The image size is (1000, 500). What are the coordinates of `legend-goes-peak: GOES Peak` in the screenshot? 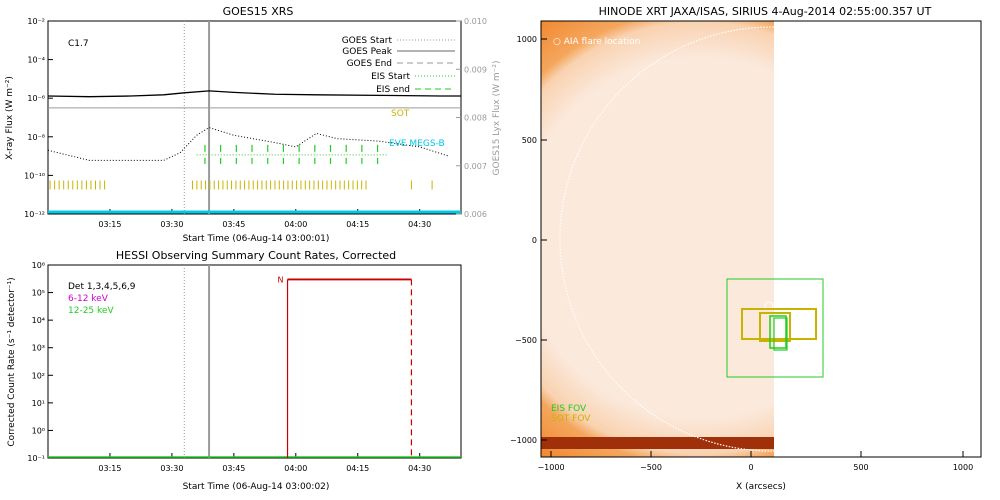 It's located at (367, 52).